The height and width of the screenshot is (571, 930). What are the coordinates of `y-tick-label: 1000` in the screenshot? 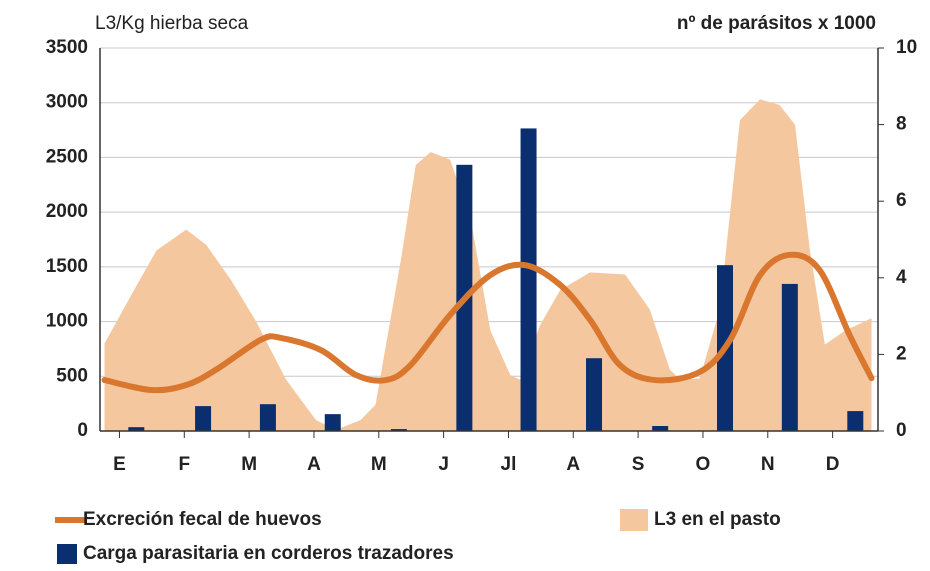 It's located at (67, 321).